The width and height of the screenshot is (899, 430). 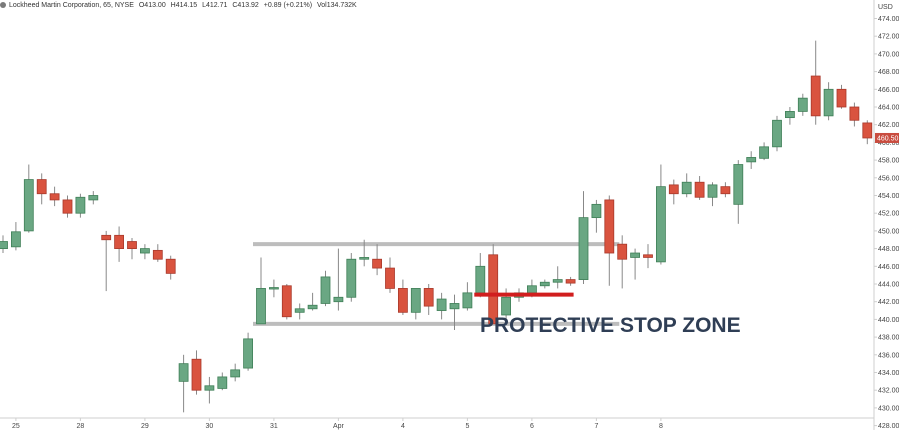 What do you see at coordinates (888, 355) in the screenshot?
I see `y-tick-label: 436.00` at bounding box center [888, 355].